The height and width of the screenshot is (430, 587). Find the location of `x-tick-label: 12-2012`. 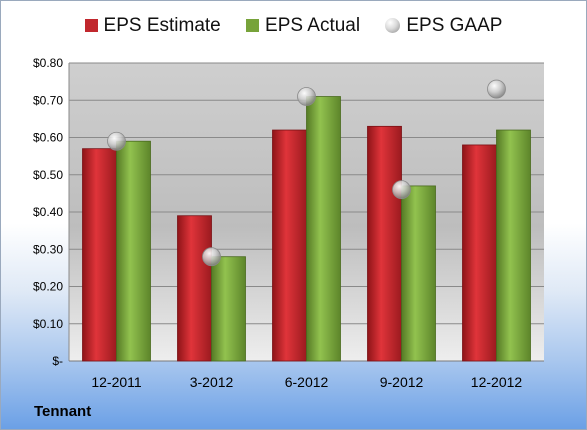

x-tick-label: 12-2012 is located at coordinates (497, 382).